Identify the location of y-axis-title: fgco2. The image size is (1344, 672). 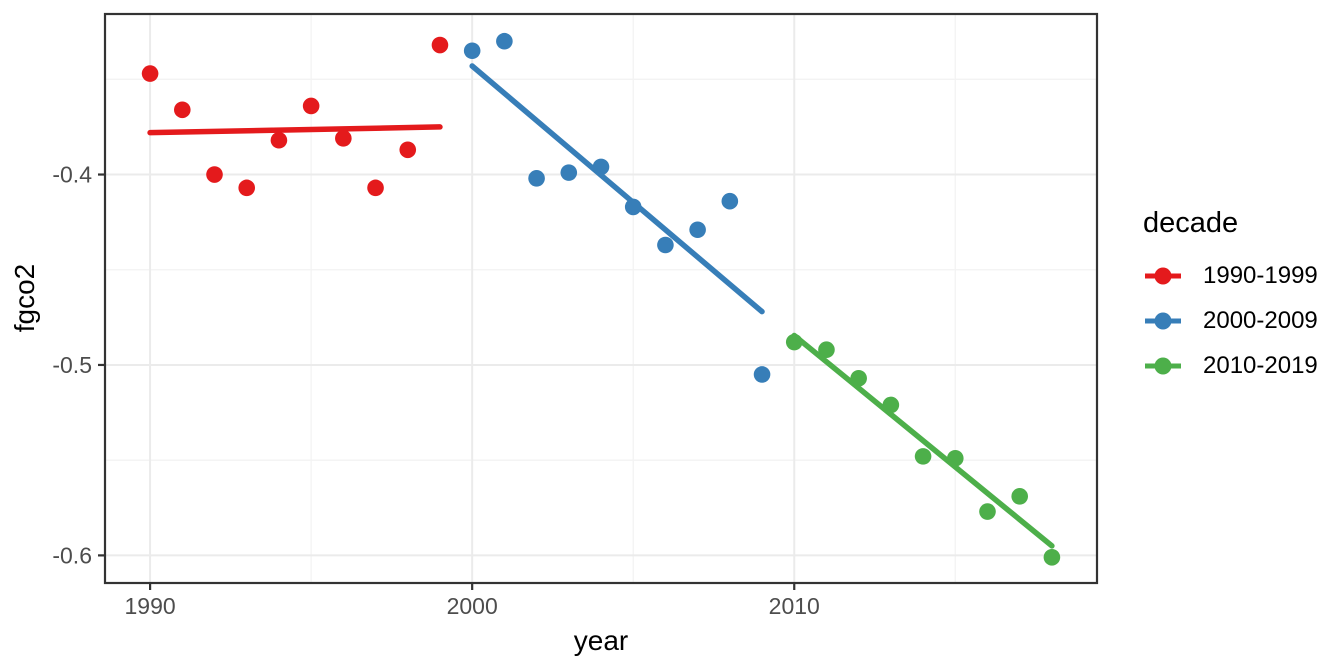
(24, 298).